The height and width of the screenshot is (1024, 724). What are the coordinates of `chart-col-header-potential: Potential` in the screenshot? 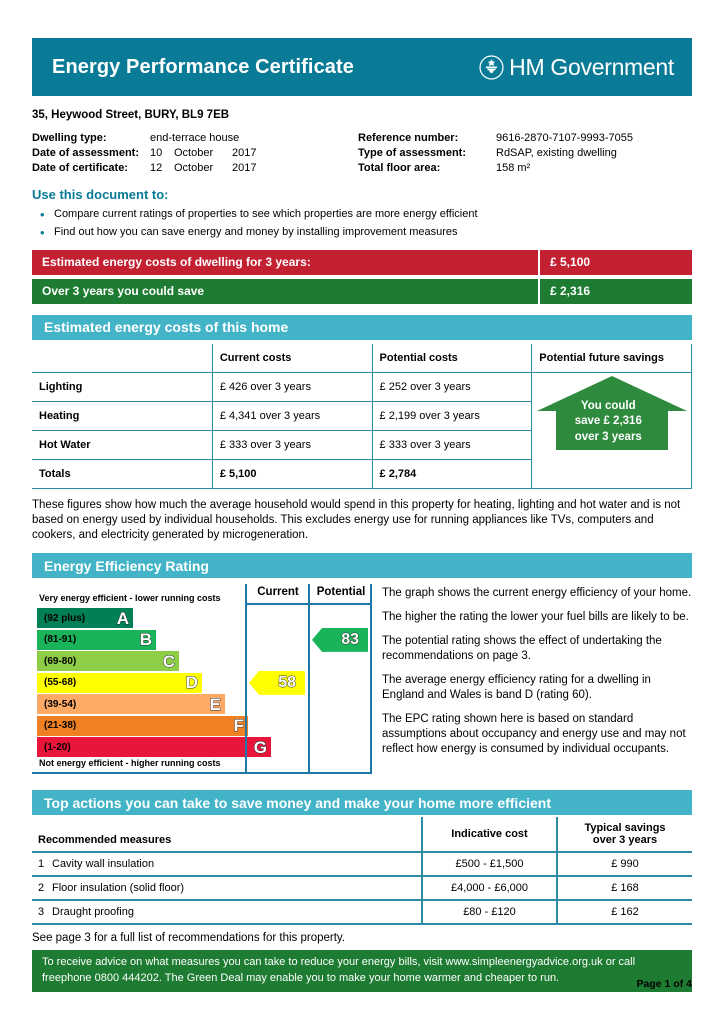 It's located at (341, 592).